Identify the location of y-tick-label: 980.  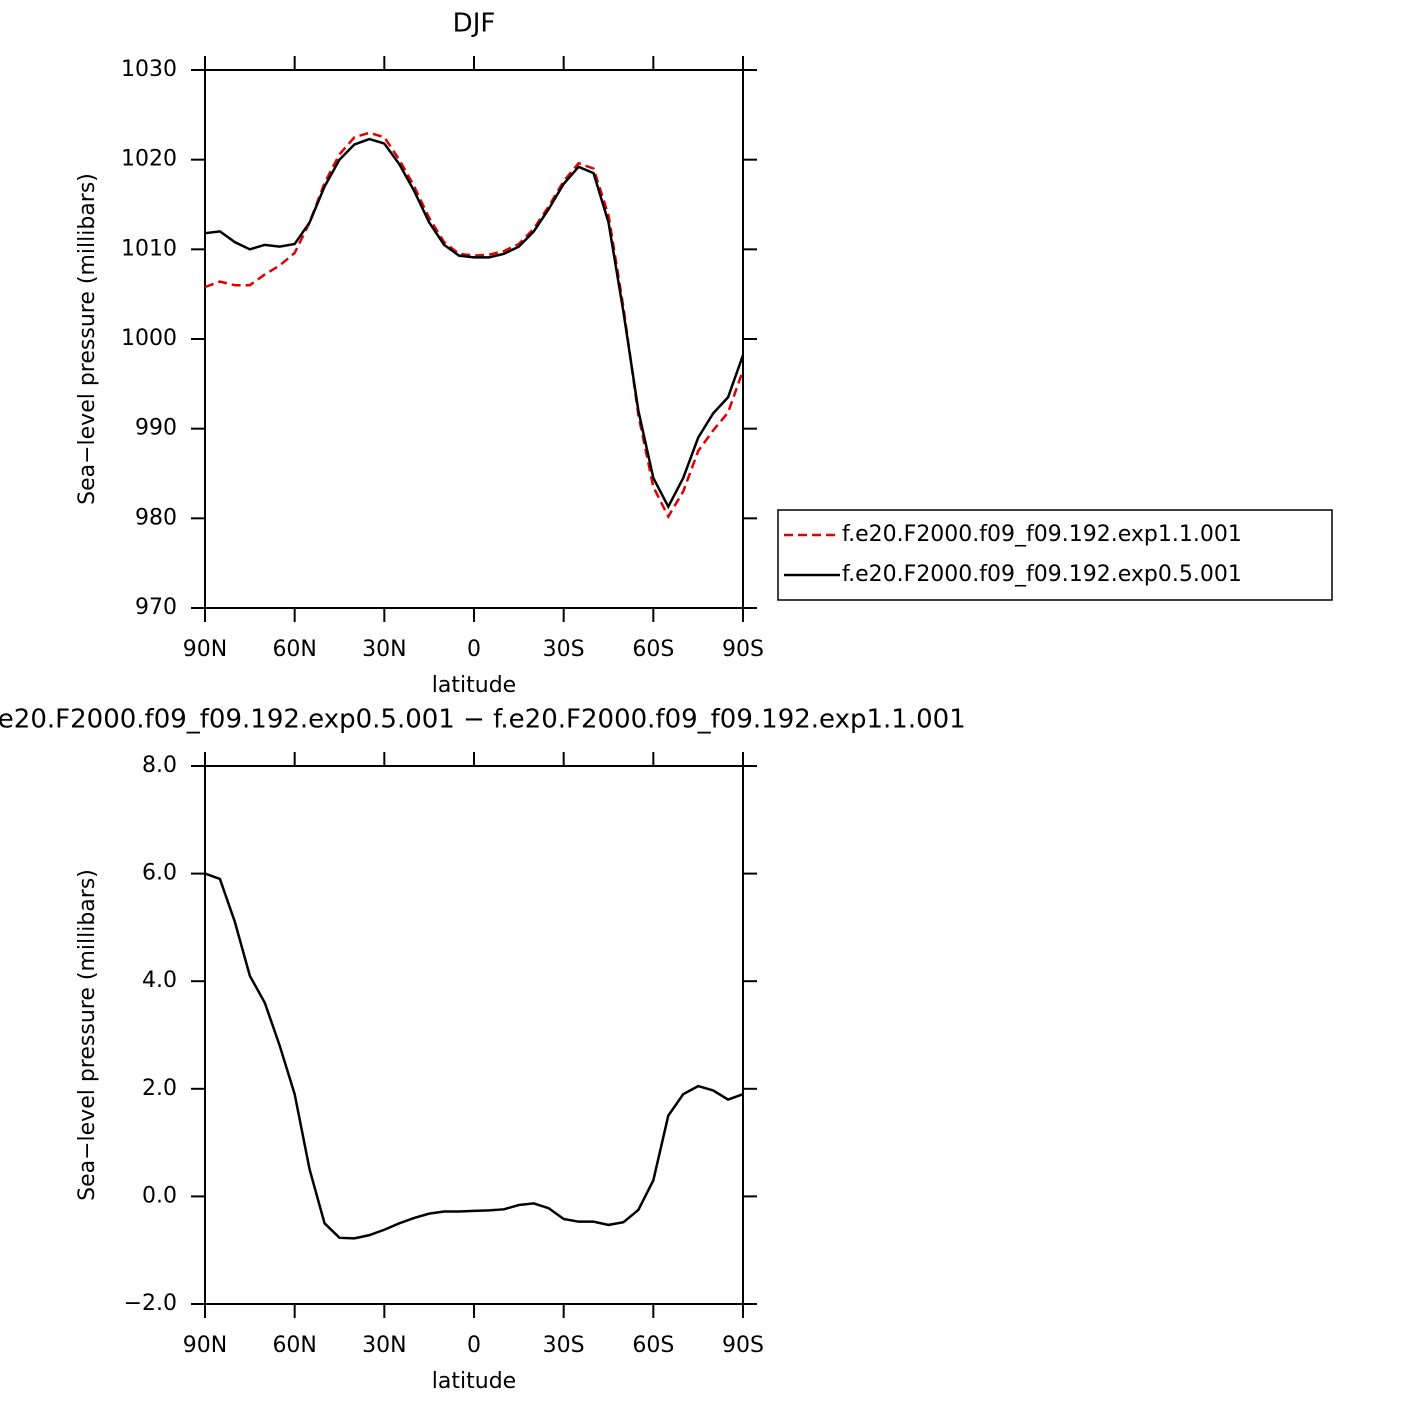
(156, 517).